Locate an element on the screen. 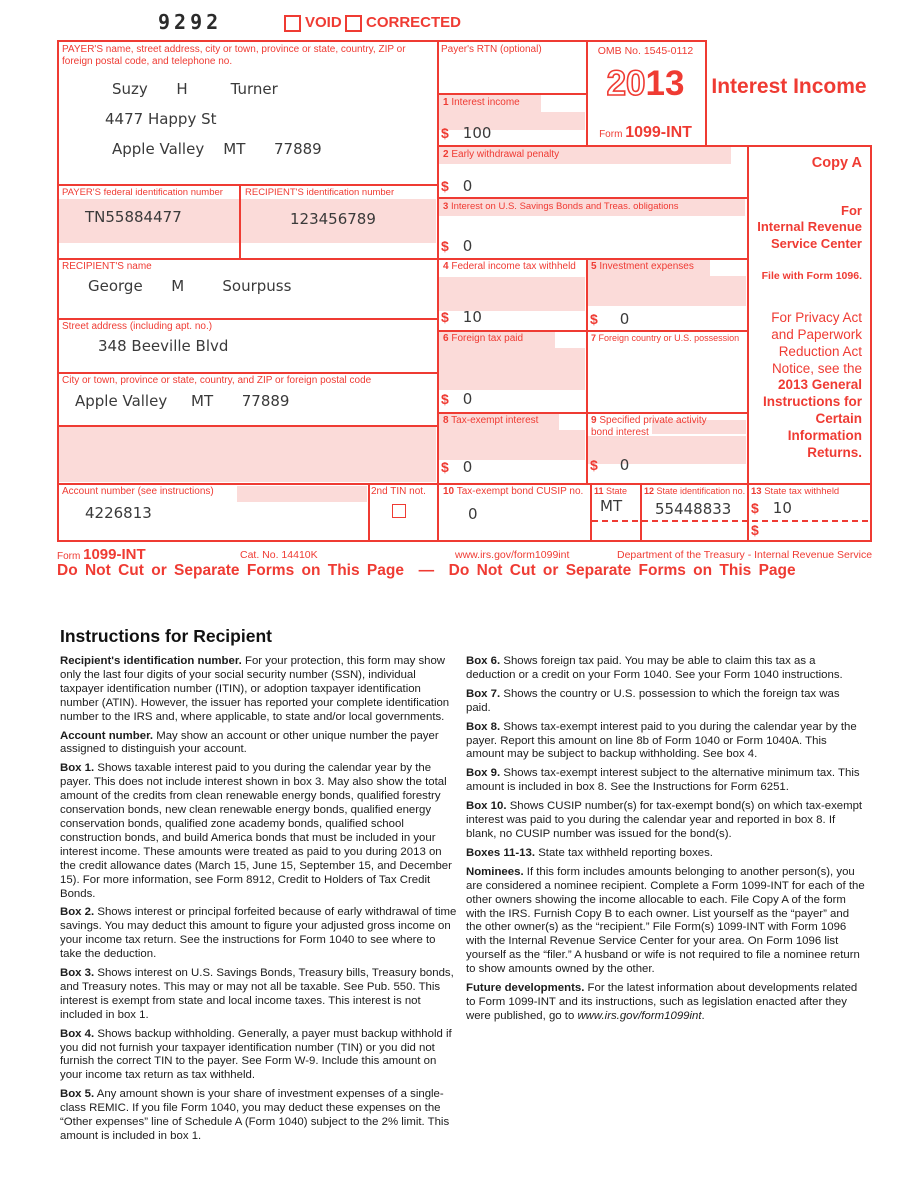 The width and height of the screenshot is (906, 1191). box10-label-text: Tax-exempt bond CUSIP no. is located at coordinates (520, 491).